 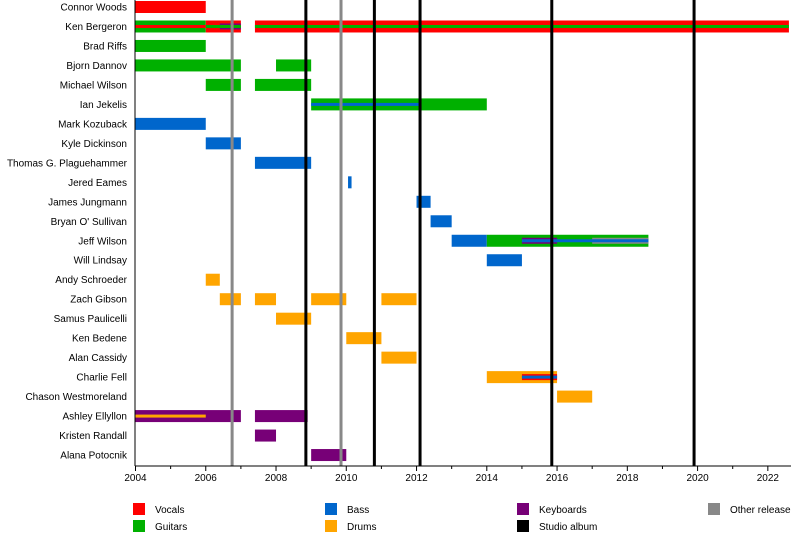 What do you see at coordinates (139, 526) in the screenshot?
I see `legend-swatch-guitars` at bounding box center [139, 526].